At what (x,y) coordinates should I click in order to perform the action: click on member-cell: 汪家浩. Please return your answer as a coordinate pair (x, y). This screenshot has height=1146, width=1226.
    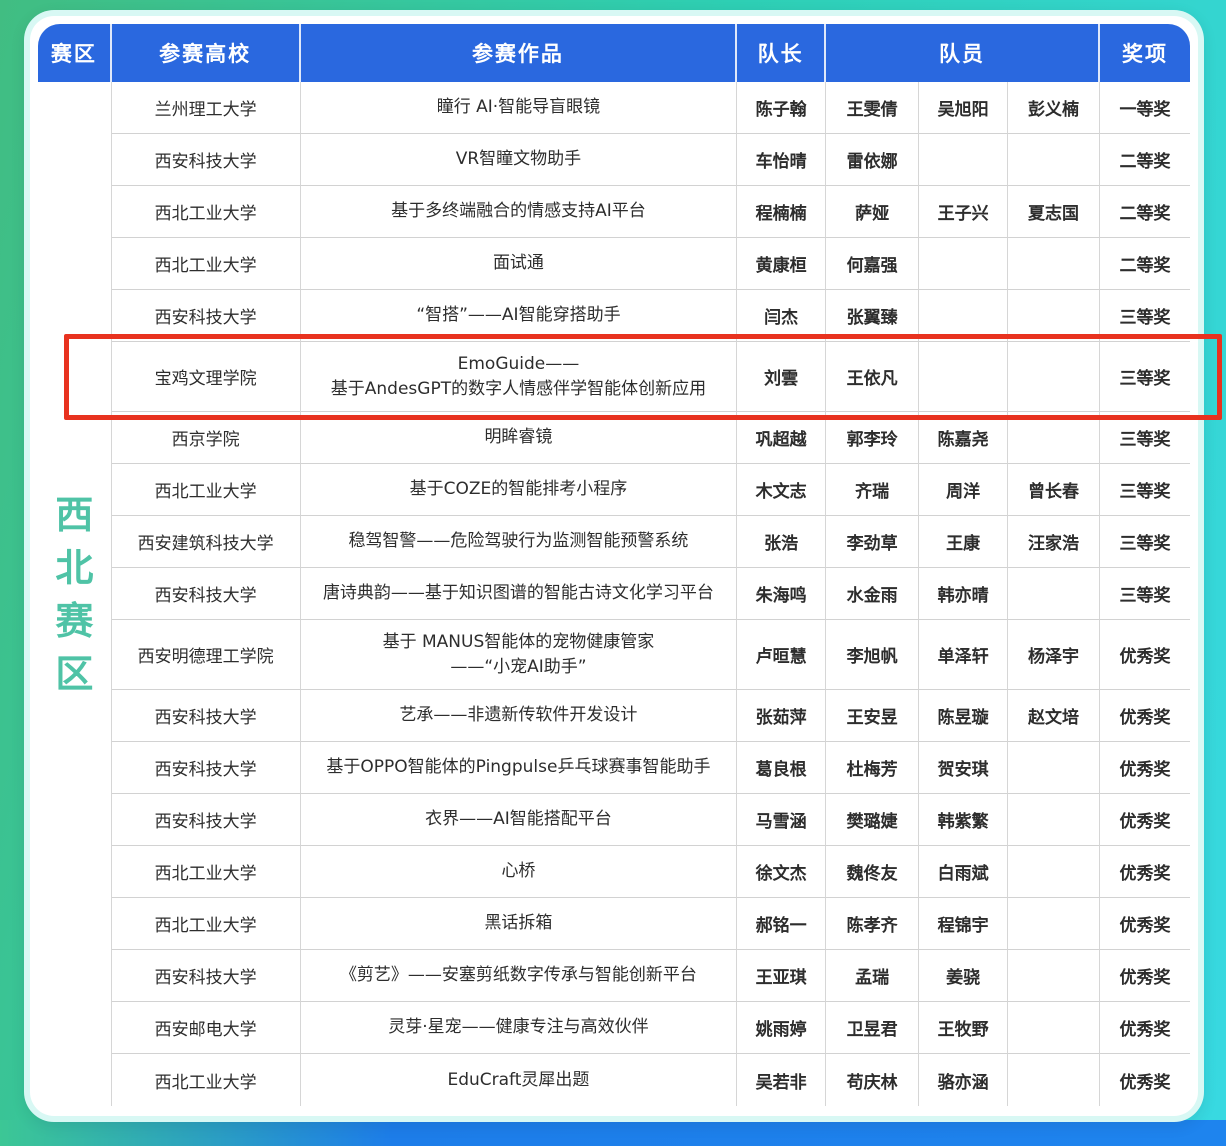
    Looking at the image, I should click on (1054, 542).